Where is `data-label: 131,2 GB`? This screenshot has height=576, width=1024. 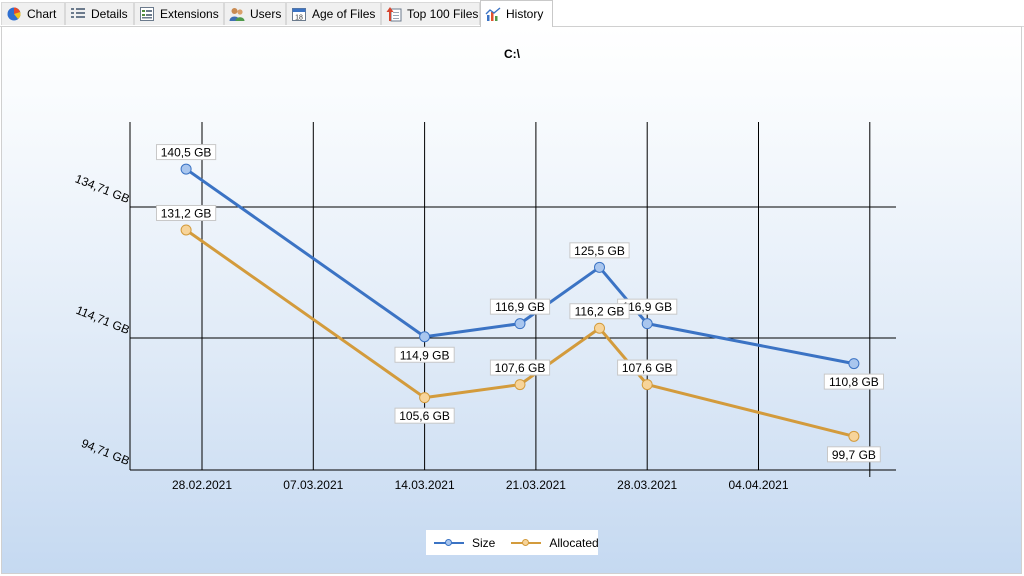 data-label: 131,2 GB is located at coordinates (186, 212).